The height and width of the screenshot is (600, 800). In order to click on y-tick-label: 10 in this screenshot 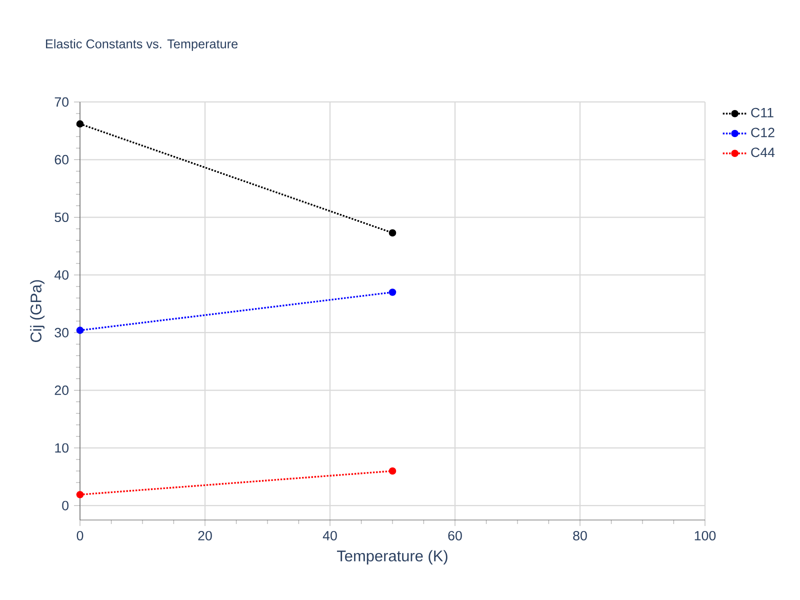, I will do `click(62, 448)`.